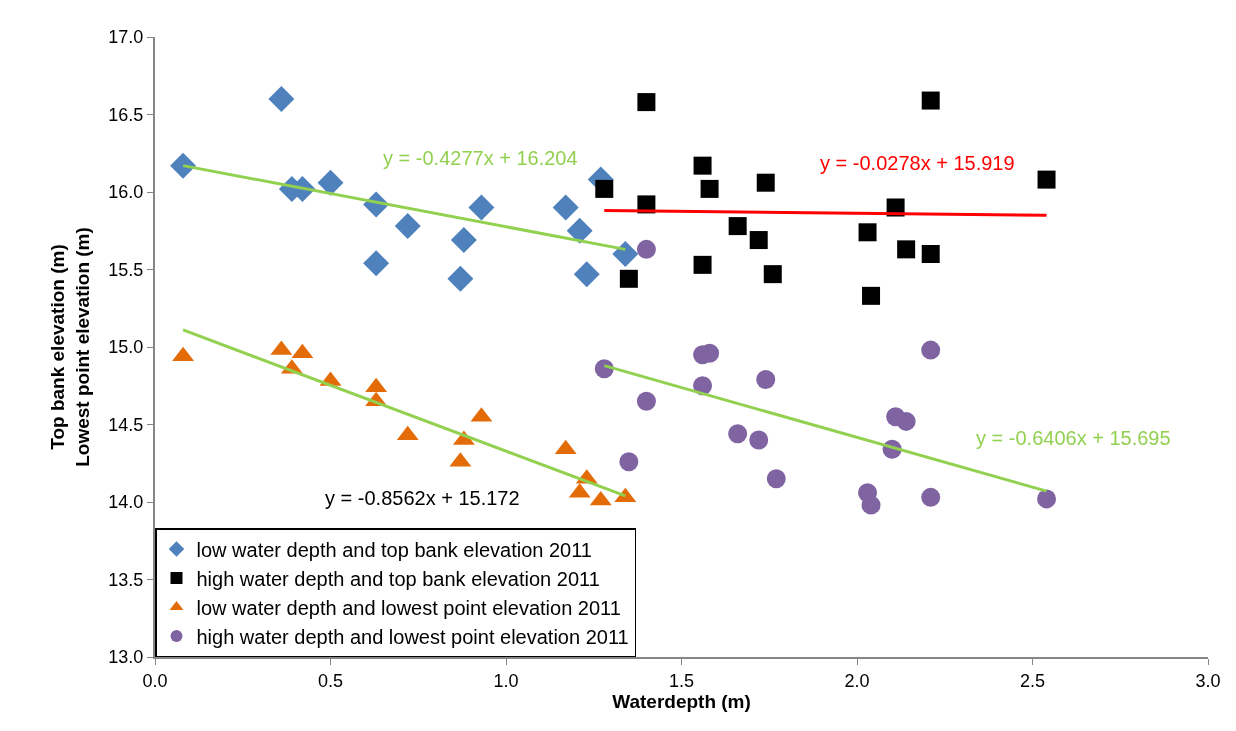 Image resolution: width=1236 pixels, height=731 pixels. I want to click on annotation: y = -0.8562x + 15.172, so click(422, 498).